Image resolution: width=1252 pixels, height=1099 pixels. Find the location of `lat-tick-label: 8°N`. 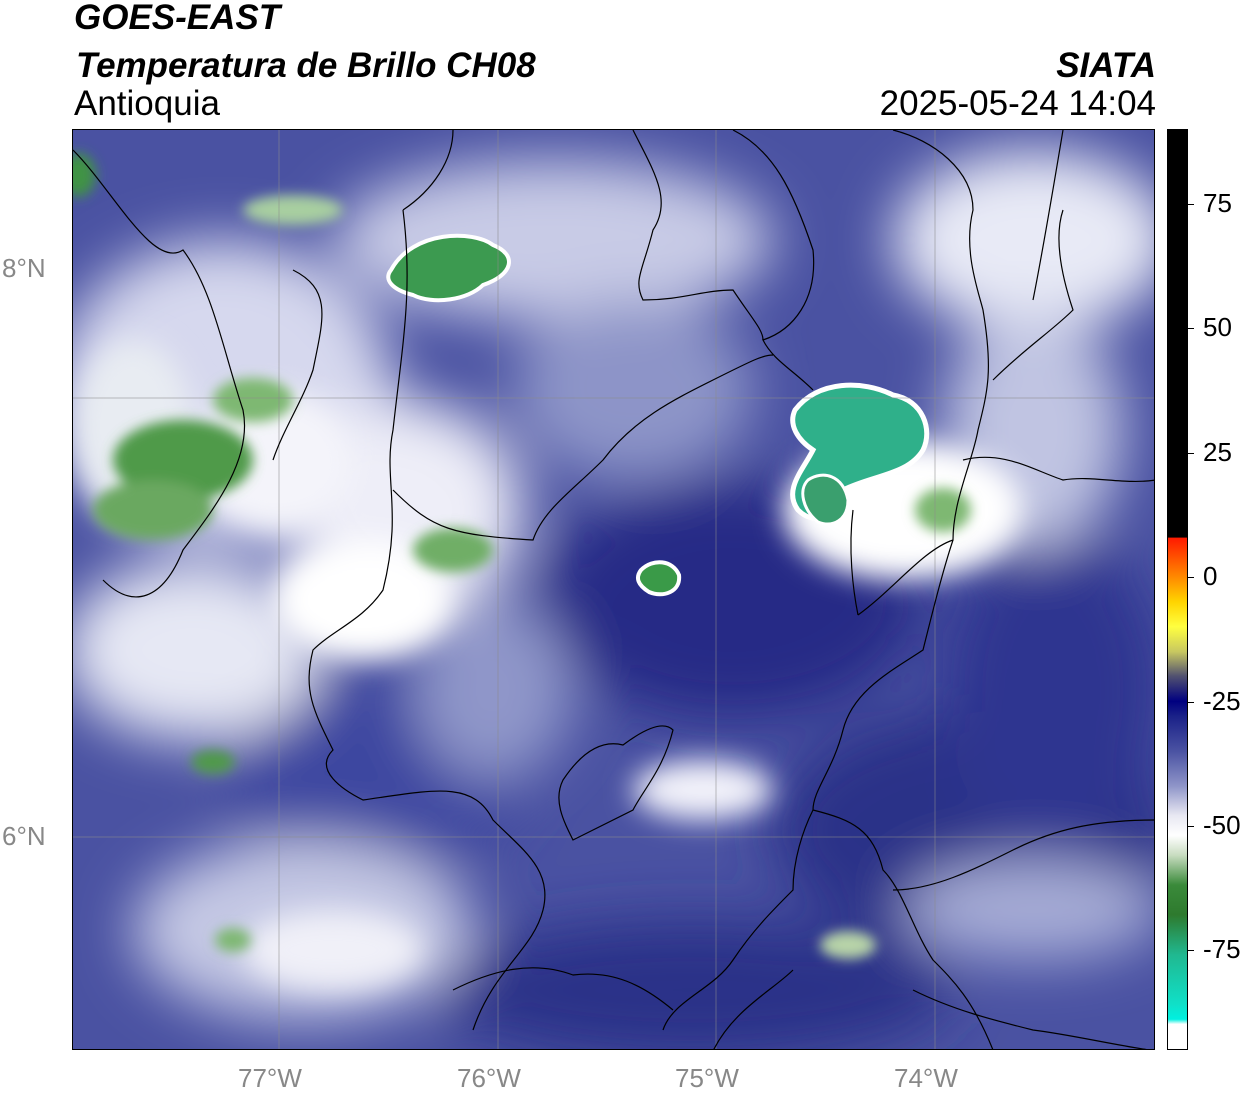

lat-tick-label: 8°N is located at coordinates (24, 268).